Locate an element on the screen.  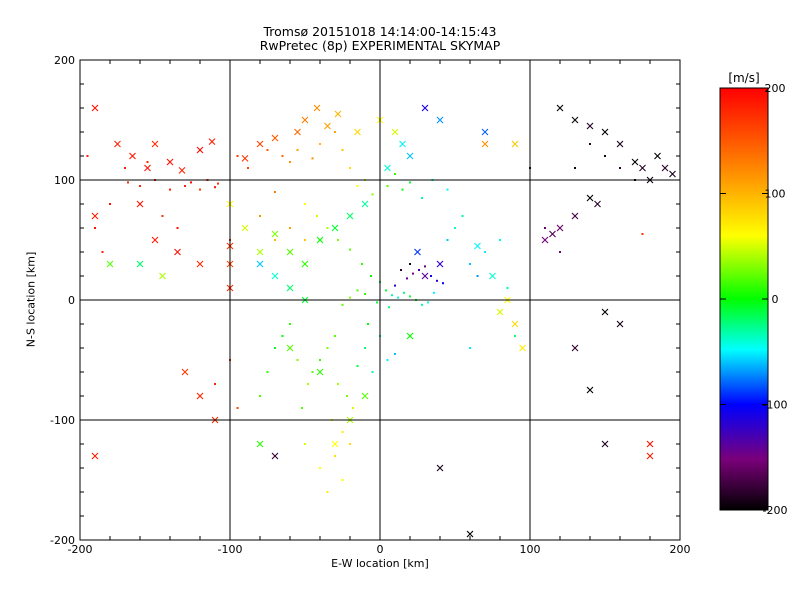
x-tick-label: 100 is located at coordinates (530, 549).